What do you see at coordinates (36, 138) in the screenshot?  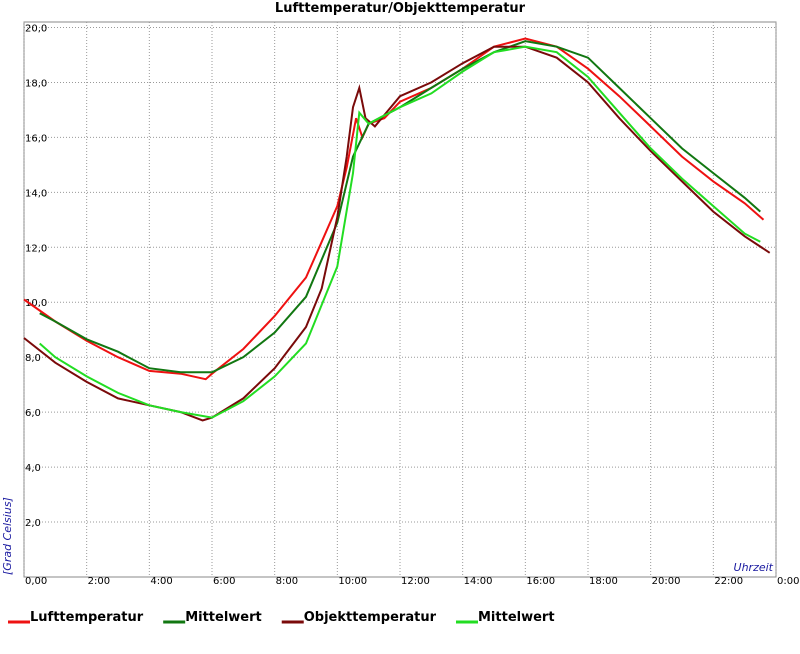 I see `y-tick-label: 16,0` at bounding box center [36, 138].